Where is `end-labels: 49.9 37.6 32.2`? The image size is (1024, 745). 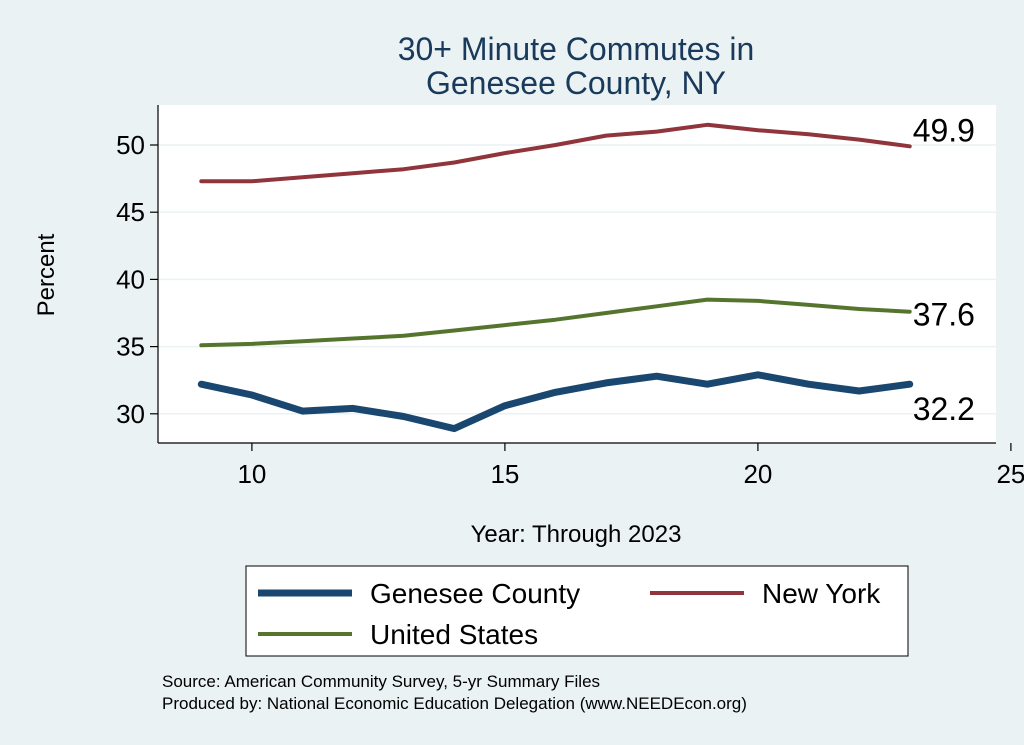 end-labels: 49.9 37.6 32.2 is located at coordinates (944, 269).